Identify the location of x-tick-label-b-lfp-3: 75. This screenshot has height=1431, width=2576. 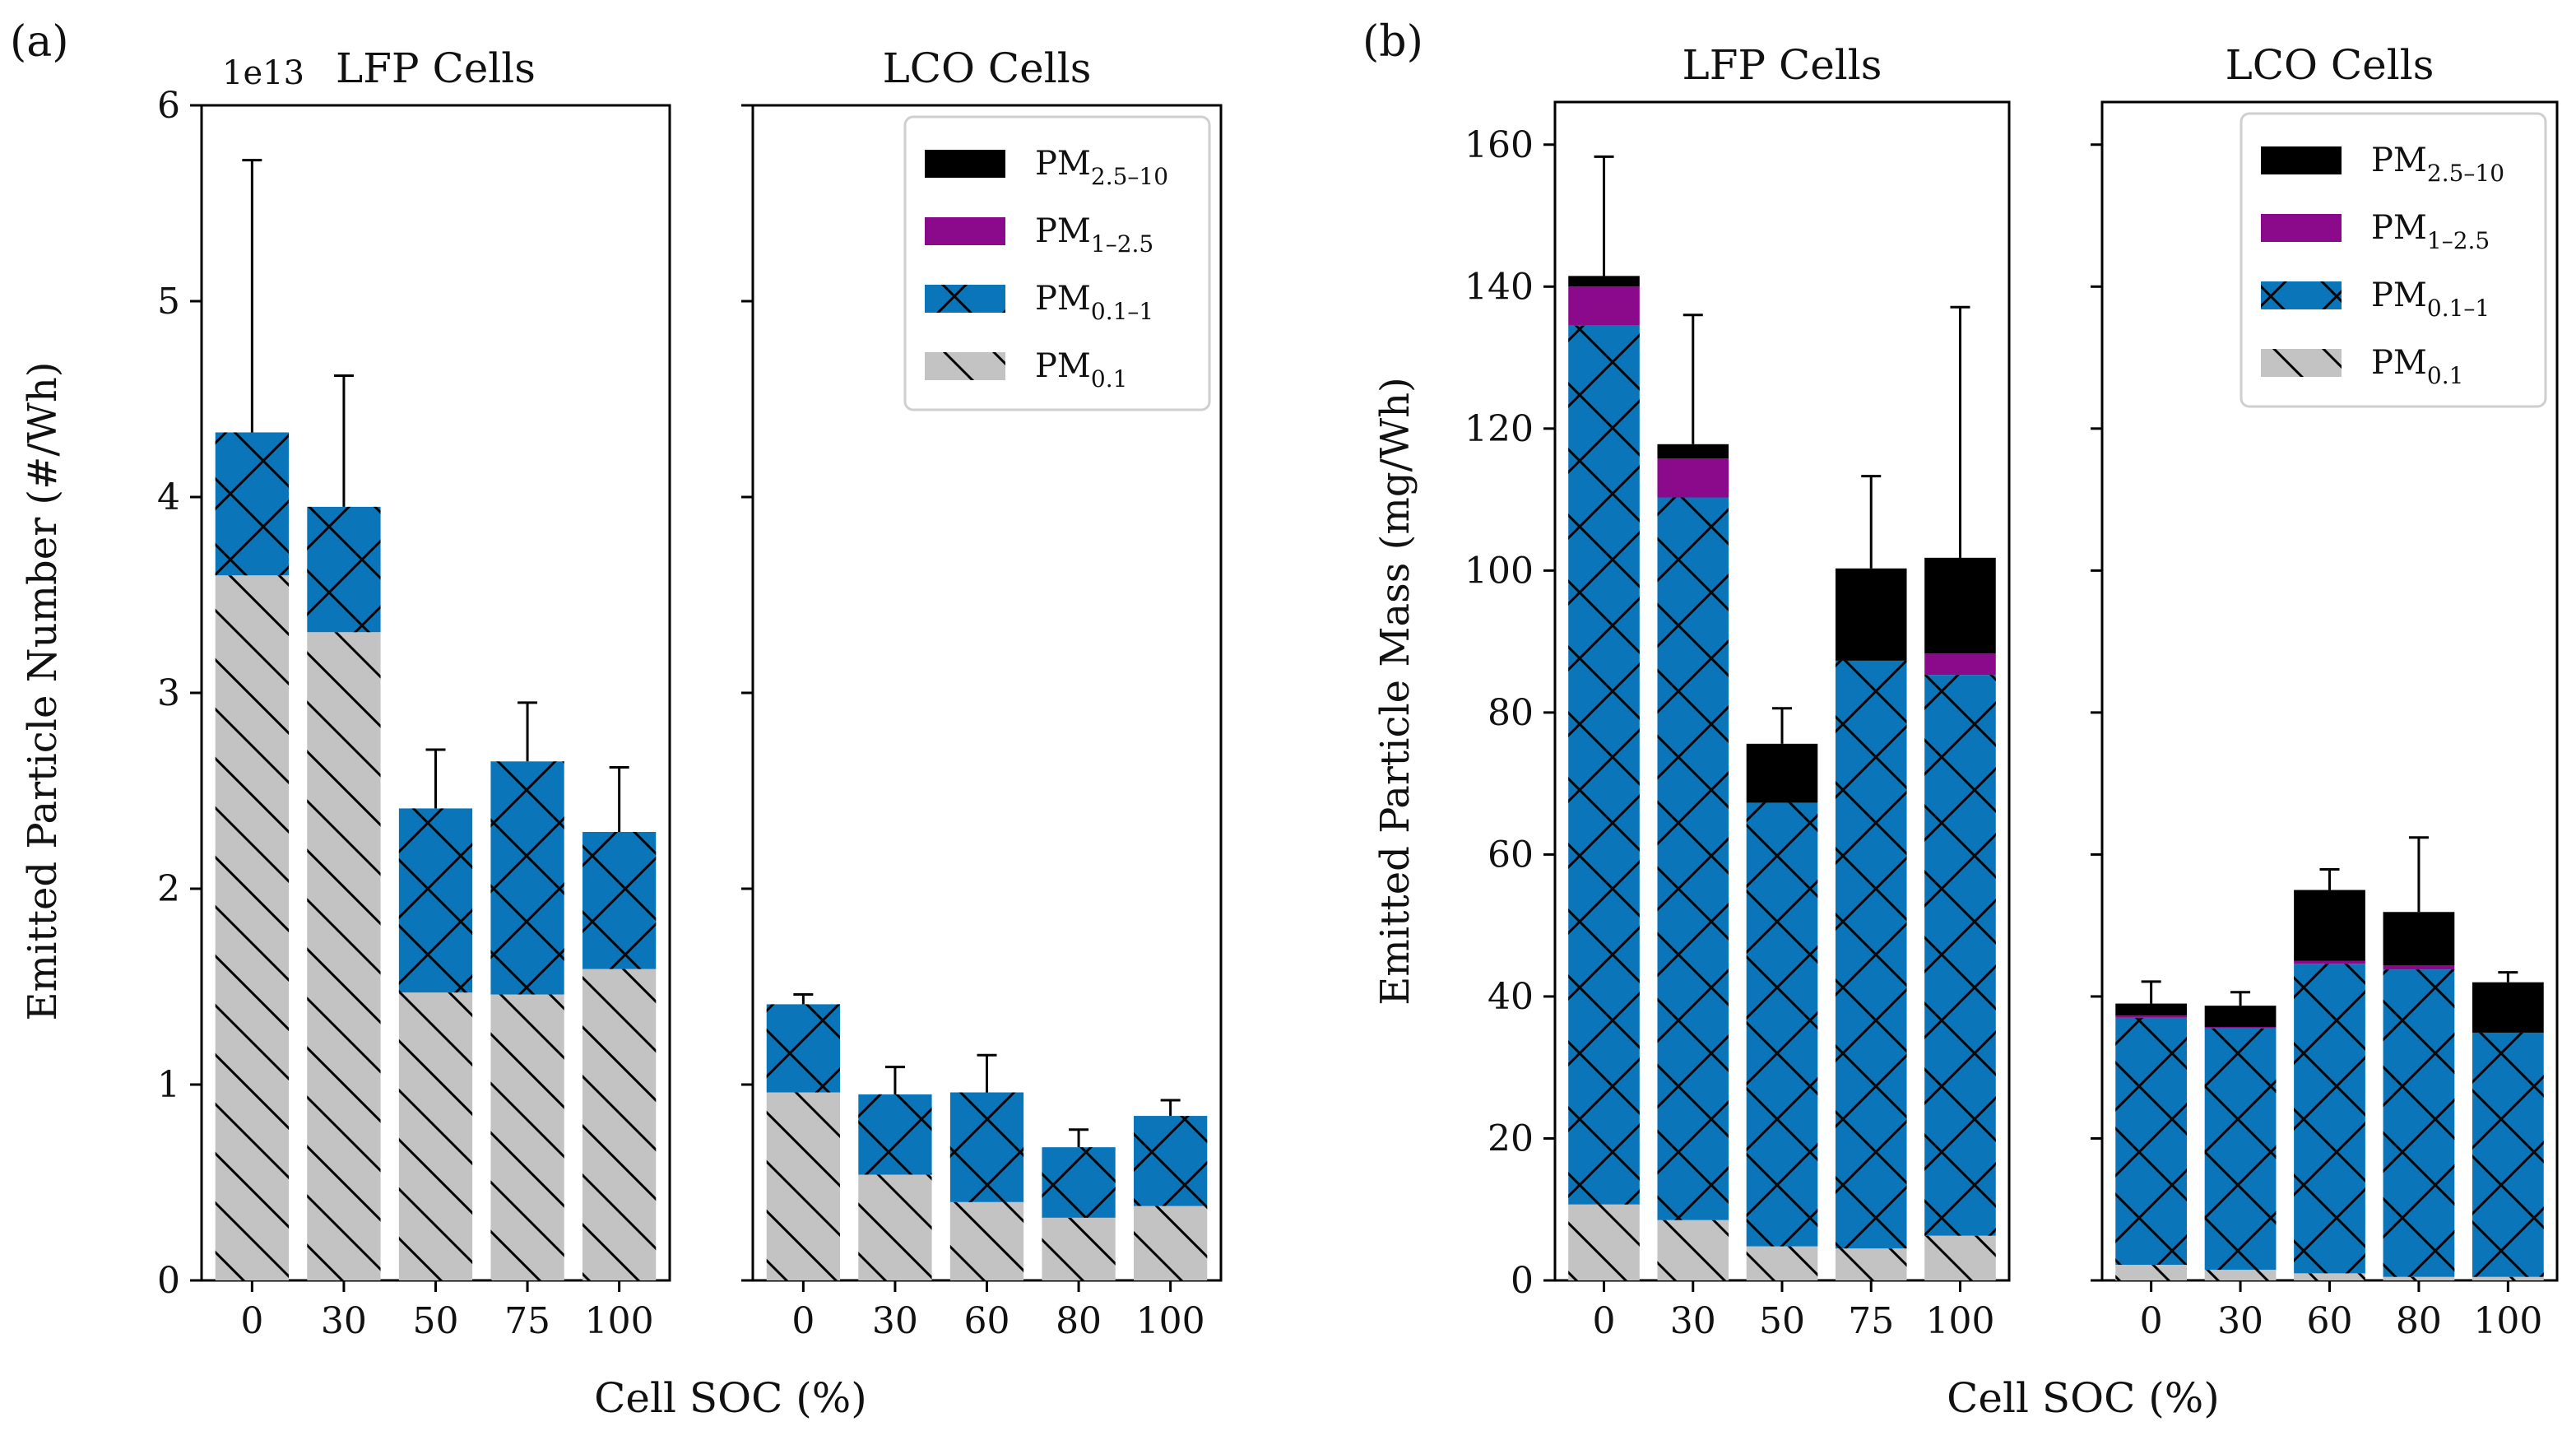
(1871, 1321).